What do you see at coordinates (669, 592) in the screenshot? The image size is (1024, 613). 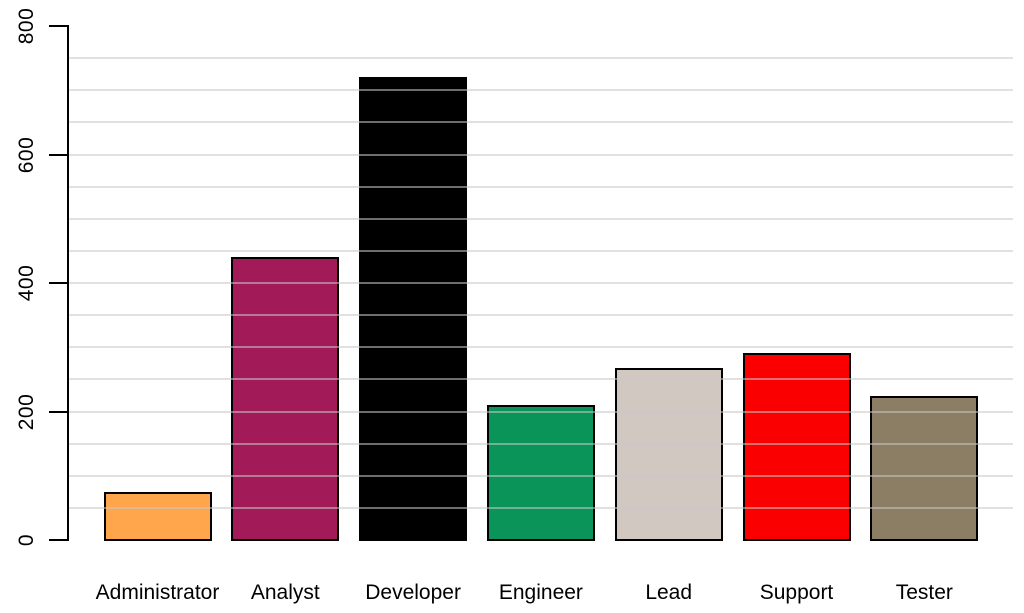 I see `x-label-lead: Lead` at bounding box center [669, 592].